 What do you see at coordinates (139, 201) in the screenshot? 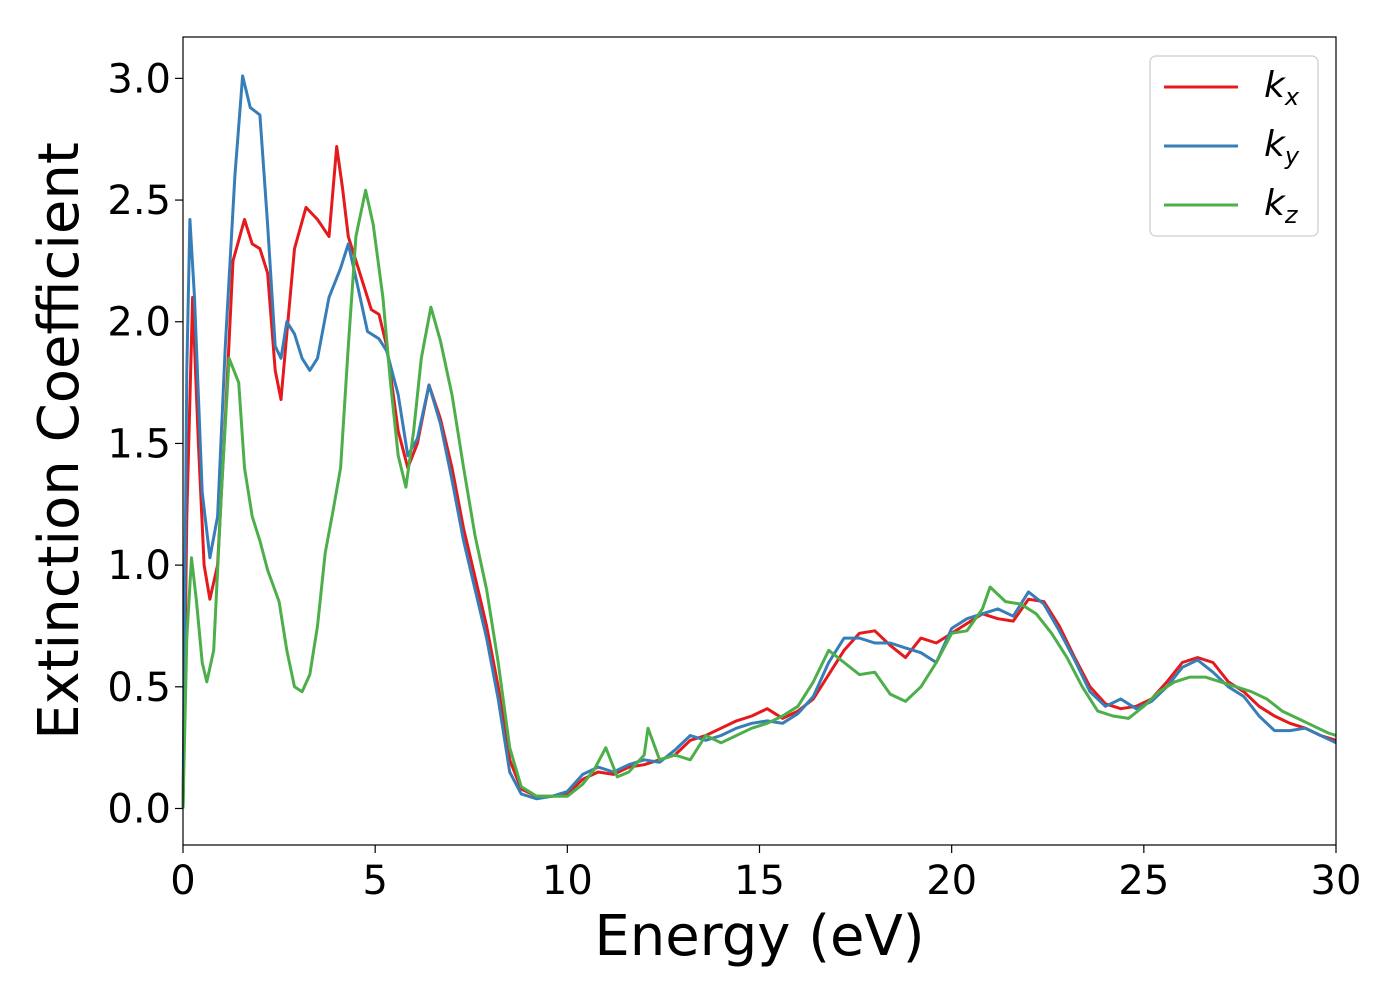
I see `y-tick-label: 2.5` at bounding box center [139, 201].